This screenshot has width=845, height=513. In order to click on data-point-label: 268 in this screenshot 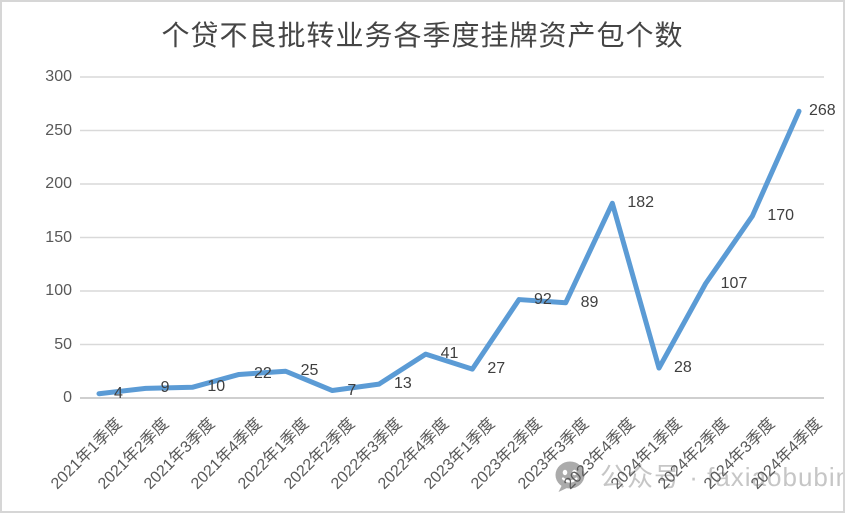, I will do `click(822, 111)`.